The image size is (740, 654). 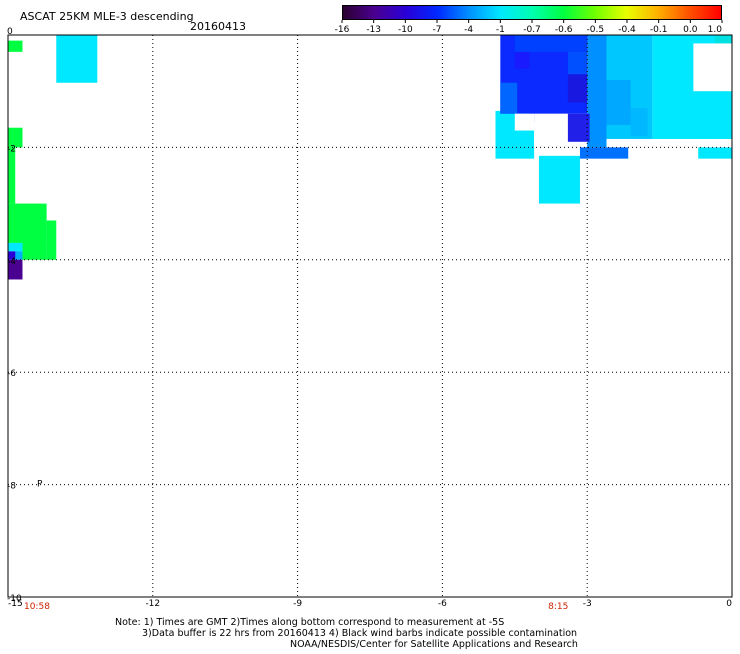 What do you see at coordinates (11, 374) in the screenshot?
I see `y-tick-label: -6` at bounding box center [11, 374].